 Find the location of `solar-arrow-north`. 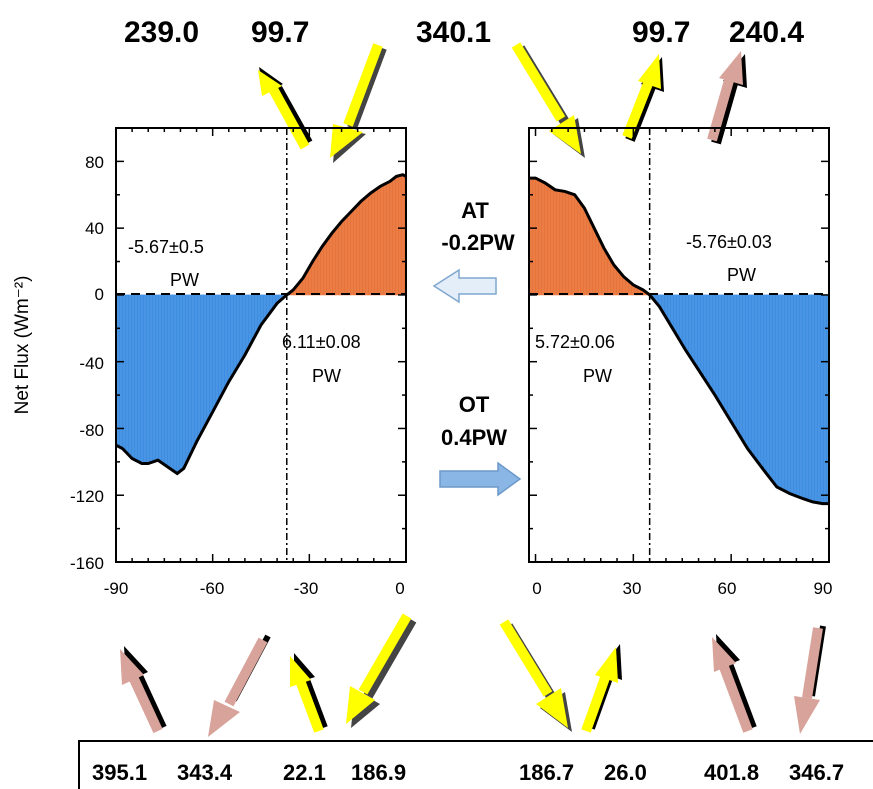

solar-arrow-north is located at coordinates (548, 100).